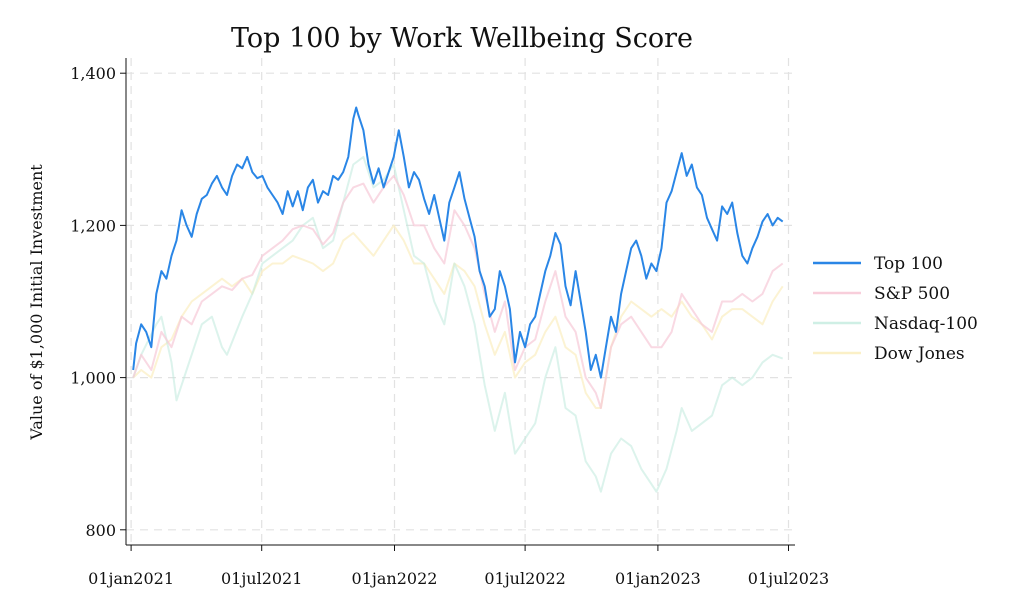  Describe the element at coordinates (919, 354) in the screenshot. I see `legend-label: Dow Jones` at that location.